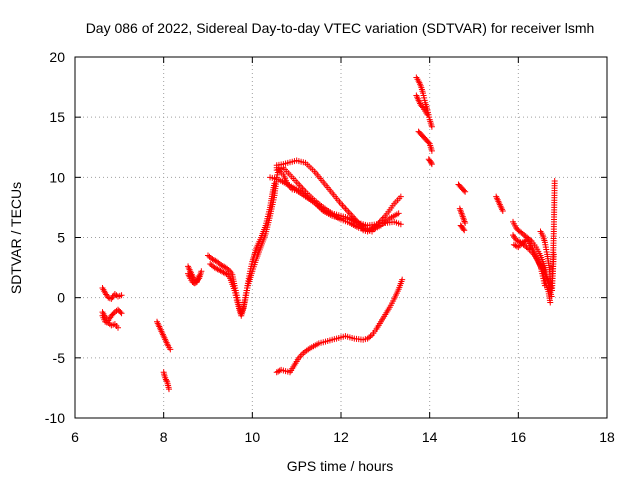  Describe the element at coordinates (339, 326) in the screenshot. I see `series-seg14` at that location.